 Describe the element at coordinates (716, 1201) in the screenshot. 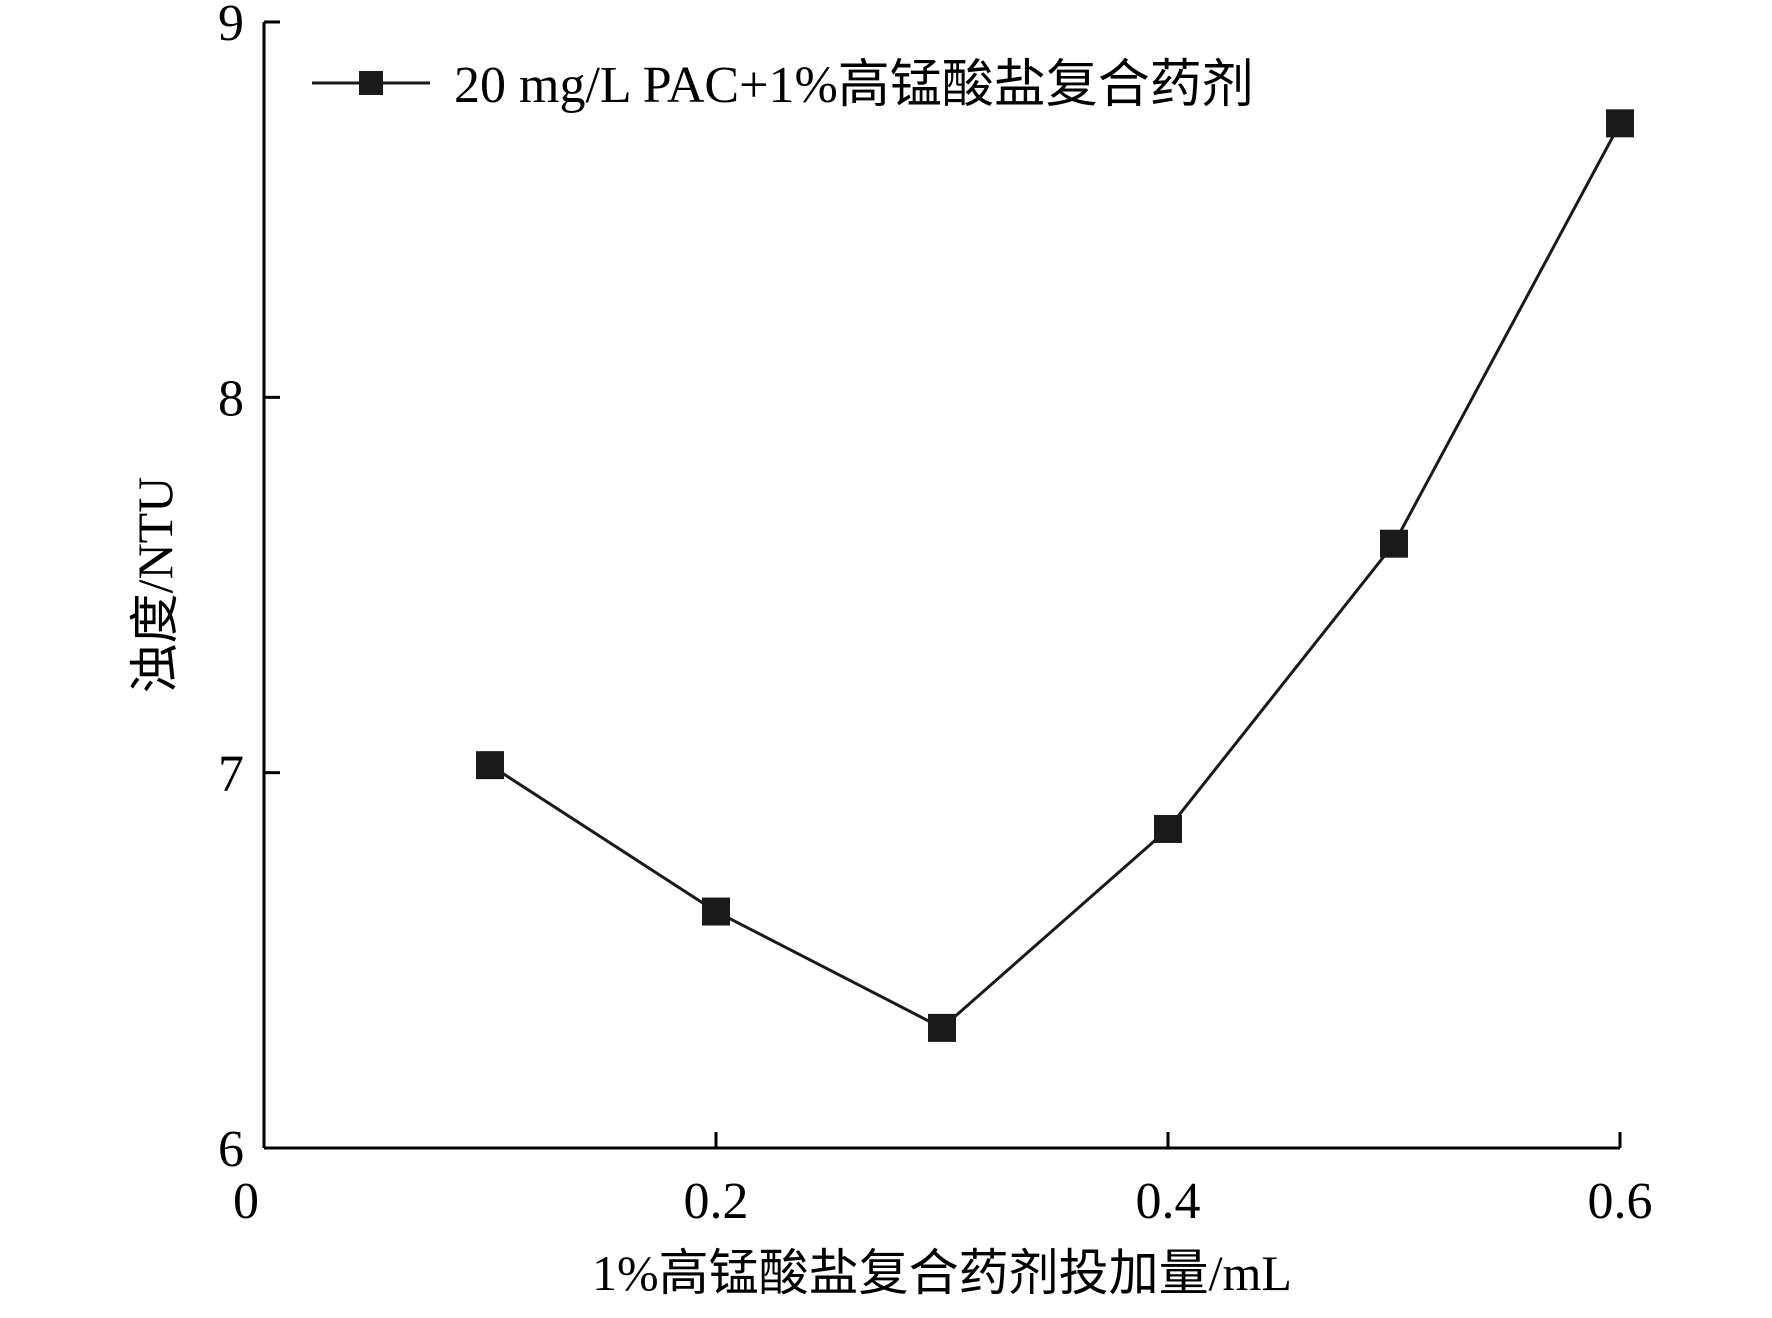

I see `x-tick-label: 0.2` at that location.